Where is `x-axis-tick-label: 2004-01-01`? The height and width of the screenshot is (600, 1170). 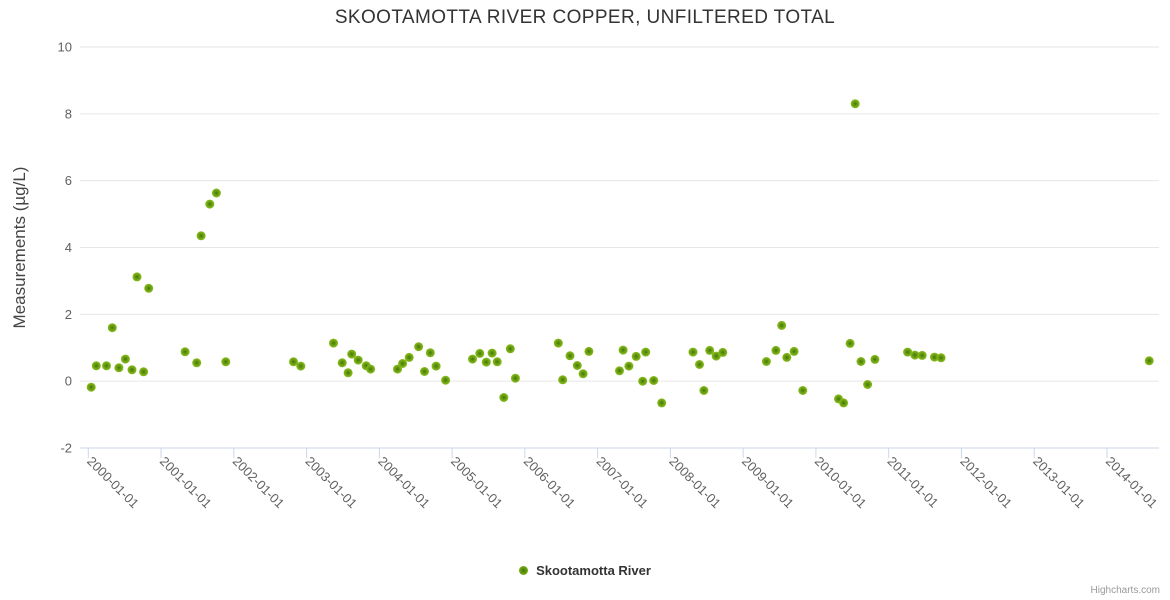 x-axis-tick-label: 2004-01-01 is located at coordinates (404, 483).